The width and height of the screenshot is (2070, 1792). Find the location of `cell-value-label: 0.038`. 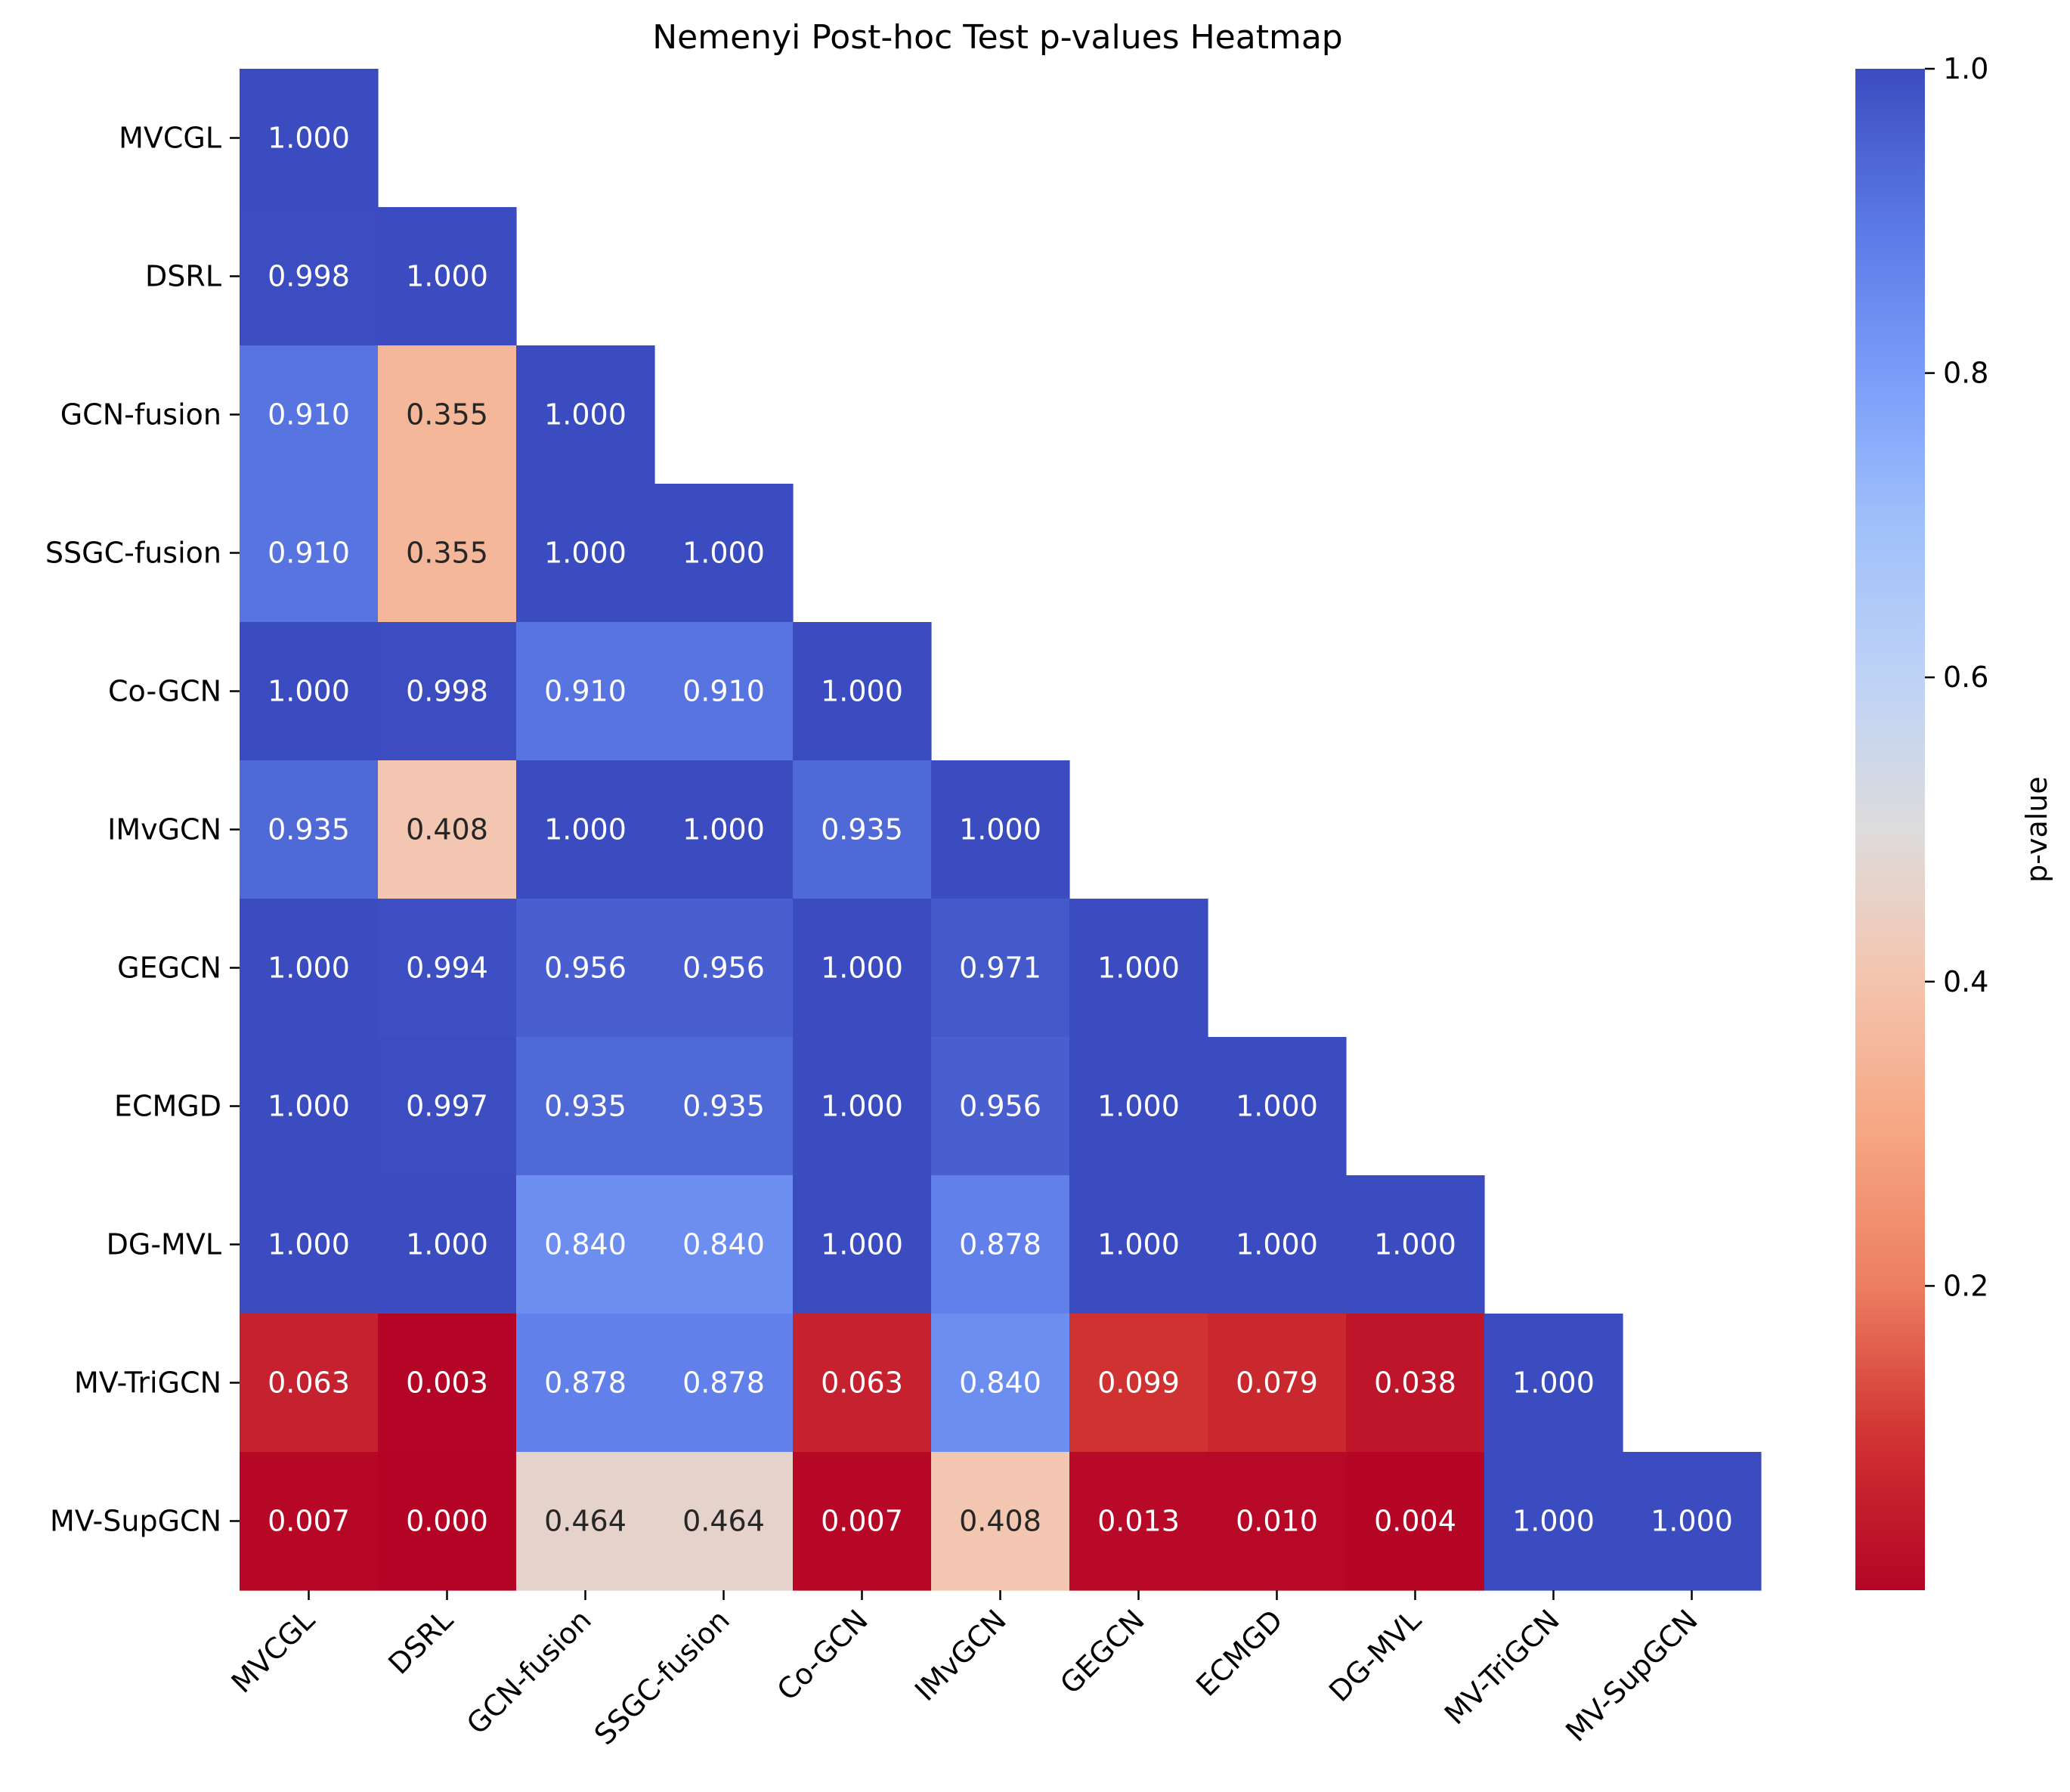

cell-value-label: 0.038 is located at coordinates (1415, 1383).